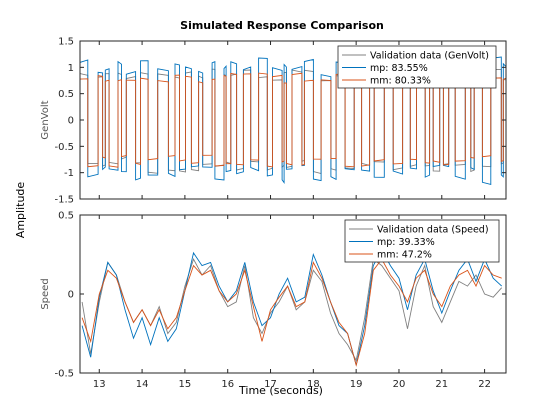  I want to click on genvolt-legend-label: Validation data (GenVolt), so click(429, 56).